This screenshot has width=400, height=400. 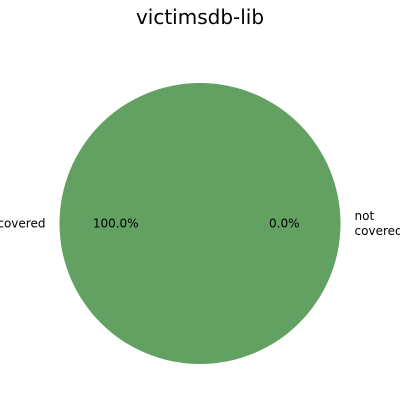 I want to click on pie-category-label: not covered, so click(x=377, y=223).